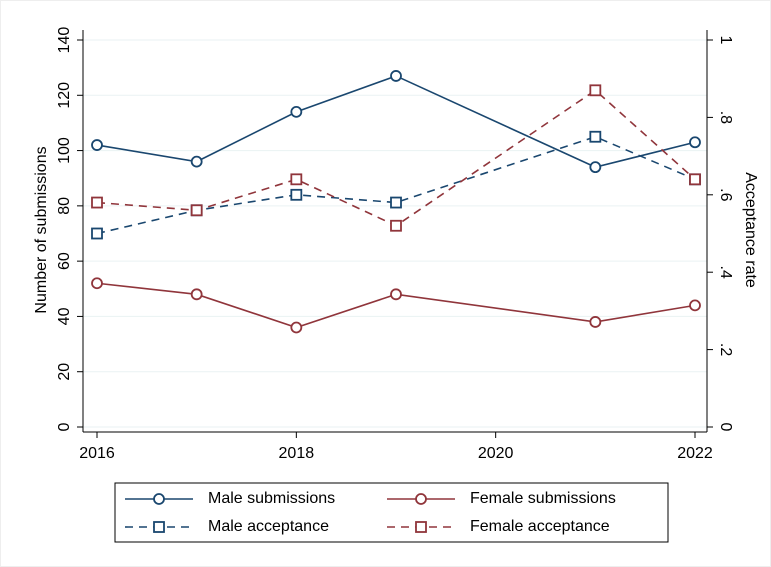 Image resolution: width=771 pixels, height=567 pixels. I want to click on legend-label: Female acceptance, so click(540, 526).